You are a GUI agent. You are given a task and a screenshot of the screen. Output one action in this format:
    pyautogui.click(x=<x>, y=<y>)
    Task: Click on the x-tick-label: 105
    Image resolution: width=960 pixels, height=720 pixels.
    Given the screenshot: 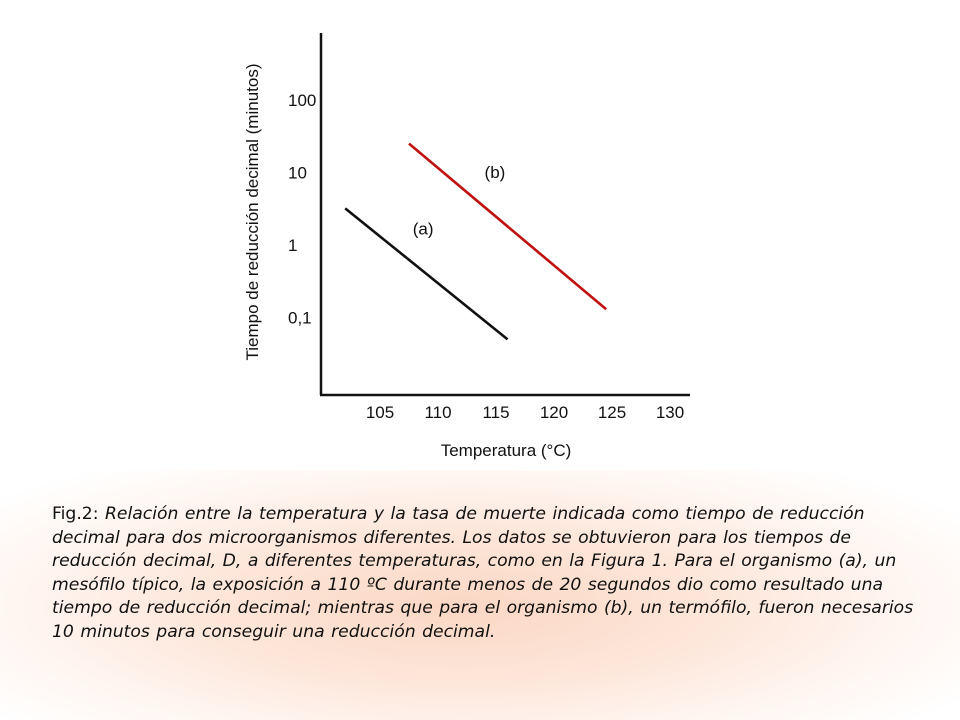 What is the action you would take?
    pyautogui.click(x=380, y=412)
    